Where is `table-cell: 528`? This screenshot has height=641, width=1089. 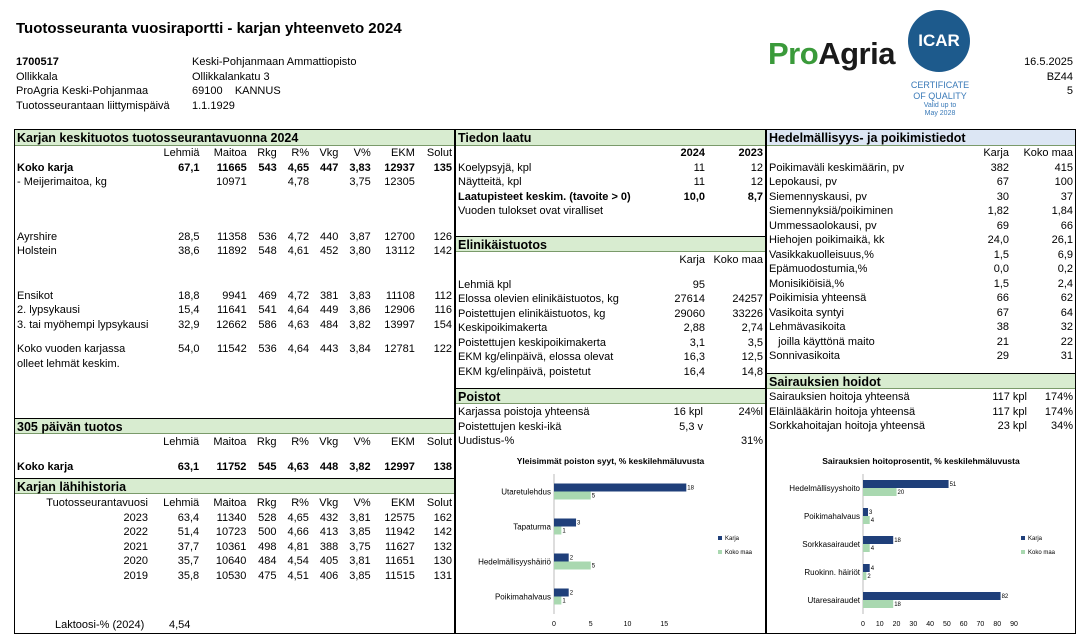 table-cell: 528 is located at coordinates (267, 517).